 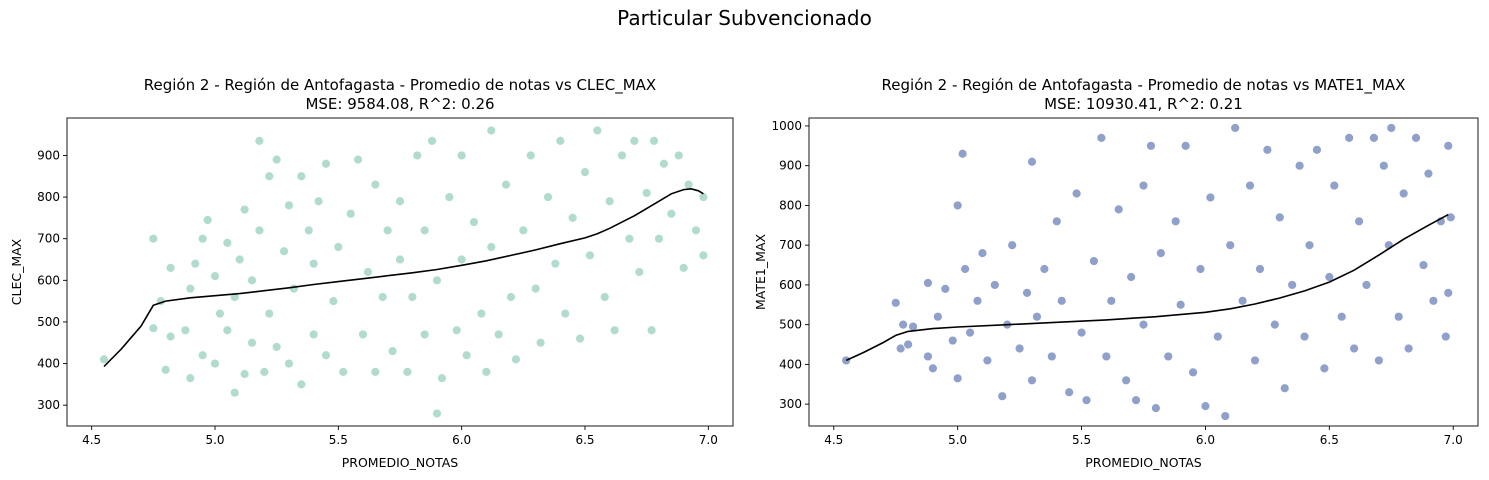 What do you see at coordinates (48, 155) in the screenshot?
I see `y-tick-label: 900` at bounding box center [48, 155].